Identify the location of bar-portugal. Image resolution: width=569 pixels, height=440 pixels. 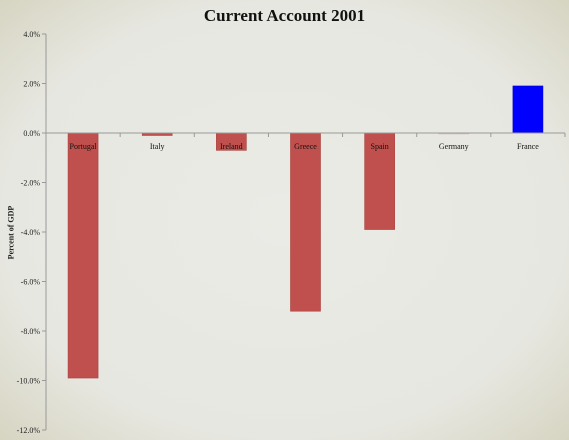
(83, 255).